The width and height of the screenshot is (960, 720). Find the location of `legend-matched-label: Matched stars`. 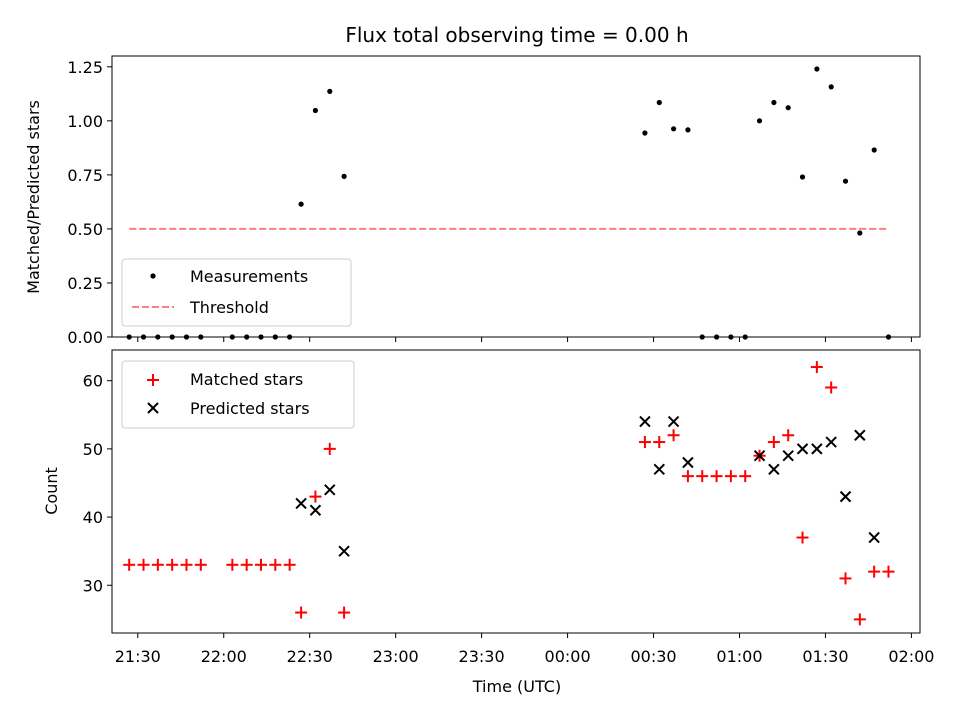

legend-matched-label: Matched stars is located at coordinates (246, 379).